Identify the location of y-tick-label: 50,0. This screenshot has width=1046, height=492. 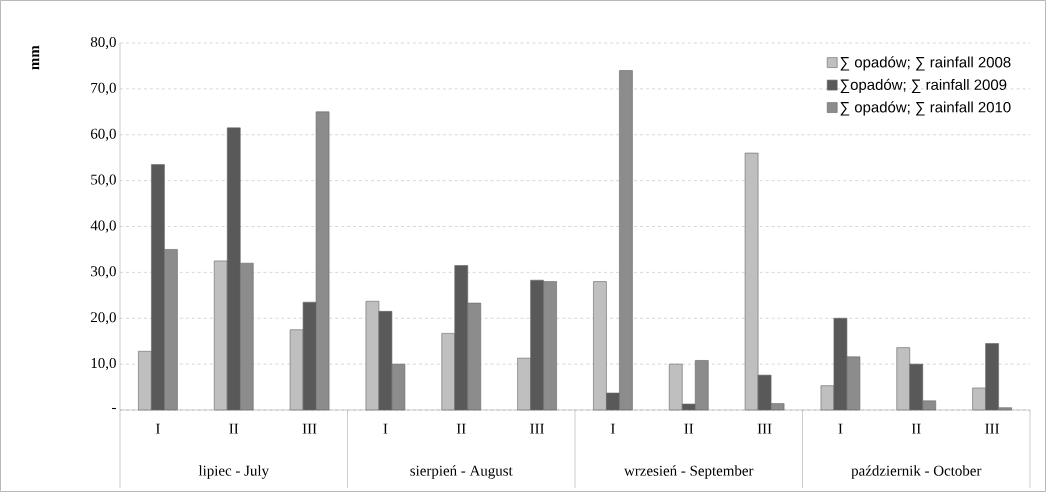
(103, 180).